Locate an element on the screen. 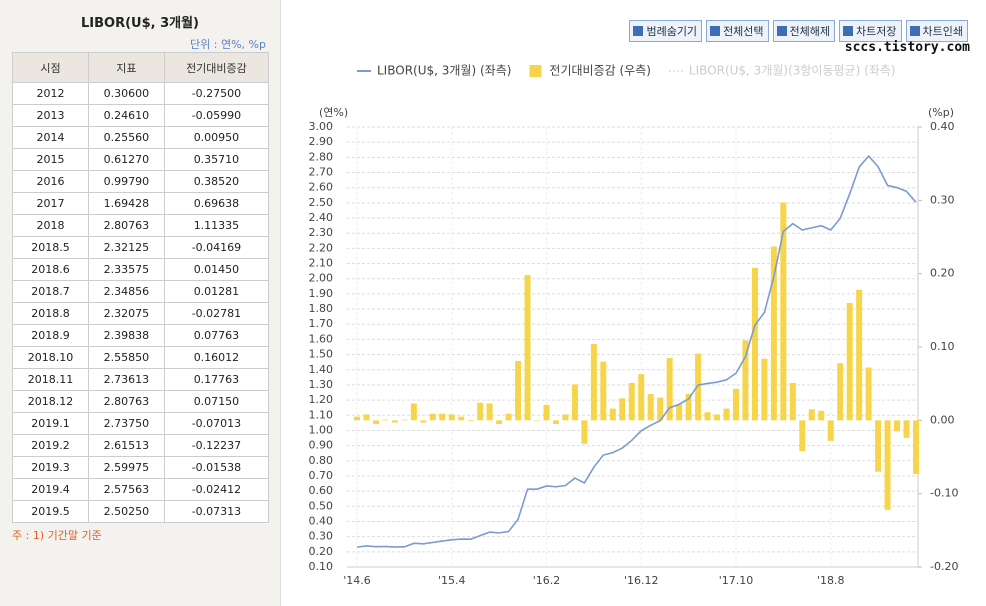  y-tick-label: 0.60 is located at coordinates (321, 490).